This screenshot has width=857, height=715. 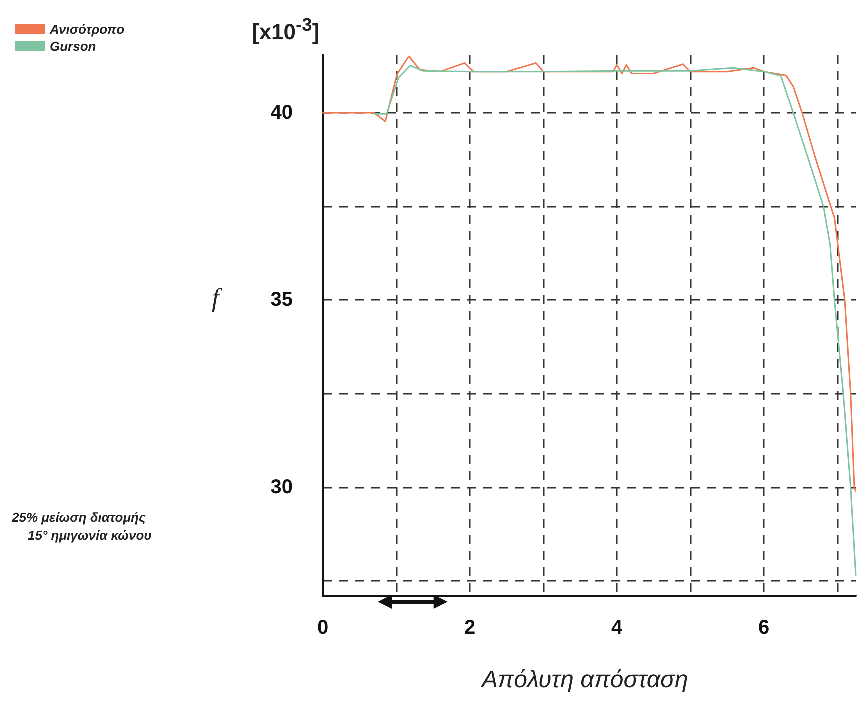 What do you see at coordinates (281, 113) in the screenshot?
I see `y-tick-label: 40` at bounding box center [281, 113].